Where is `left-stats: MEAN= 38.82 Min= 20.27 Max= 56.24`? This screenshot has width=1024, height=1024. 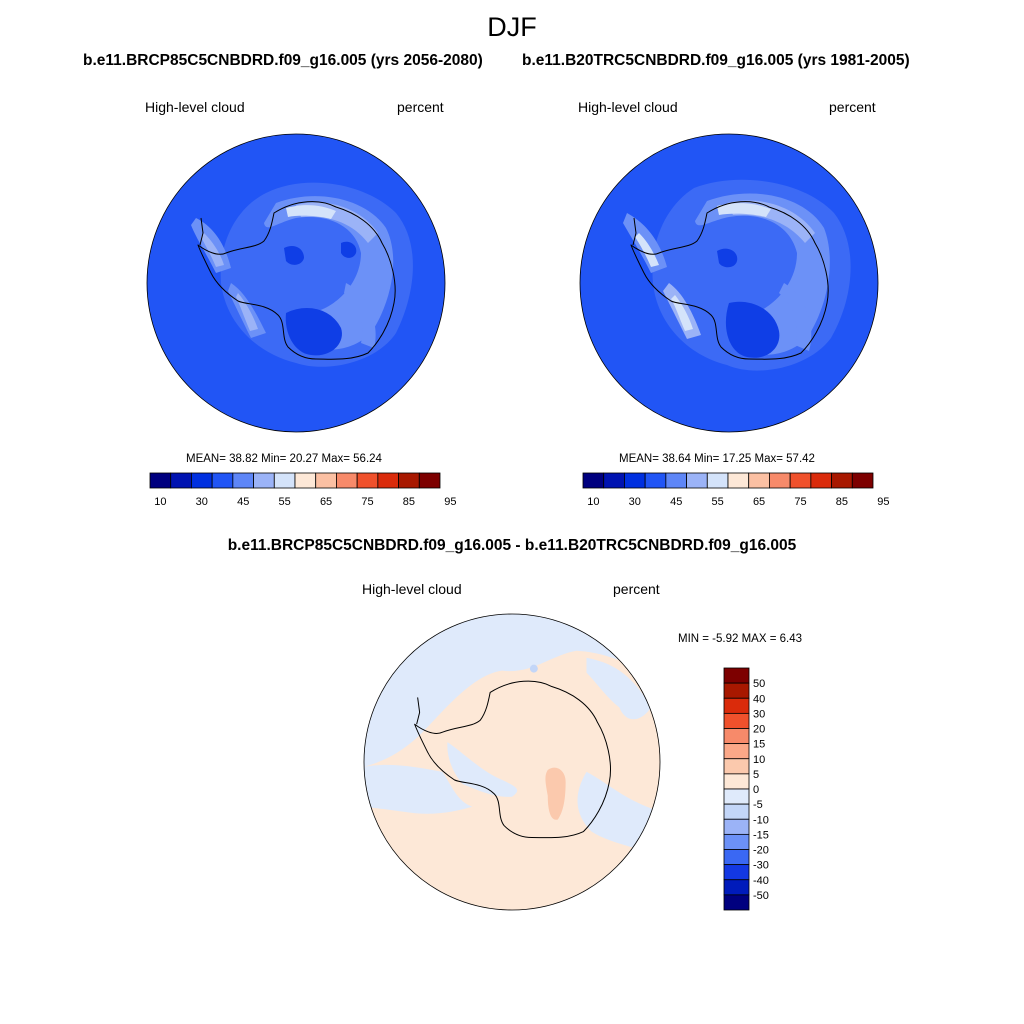 left-stats: MEAN= 38.82 Min= 20.27 Max= 56.24 is located at coordinates (284, 459).